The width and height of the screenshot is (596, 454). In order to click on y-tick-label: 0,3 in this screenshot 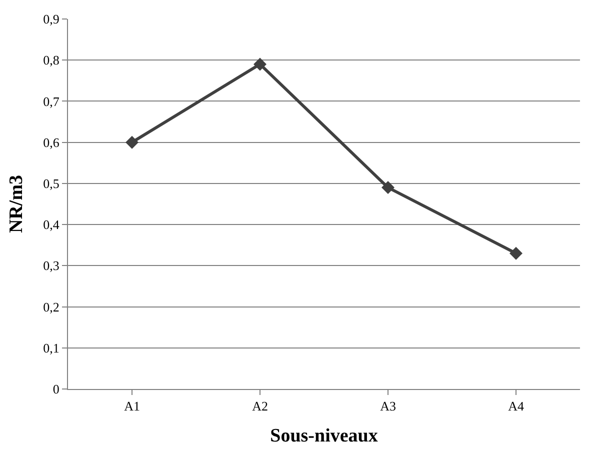, I will do `click(51, 266)`.